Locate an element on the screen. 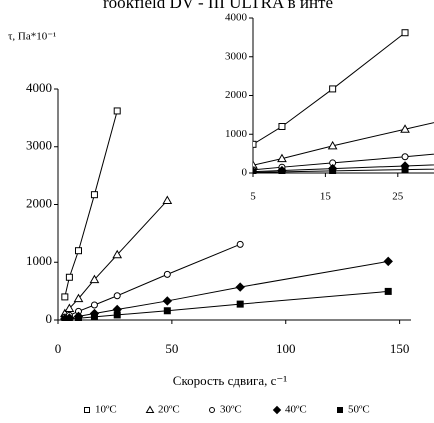  x-tick-label: 0 is located at coordinates (58, 348).